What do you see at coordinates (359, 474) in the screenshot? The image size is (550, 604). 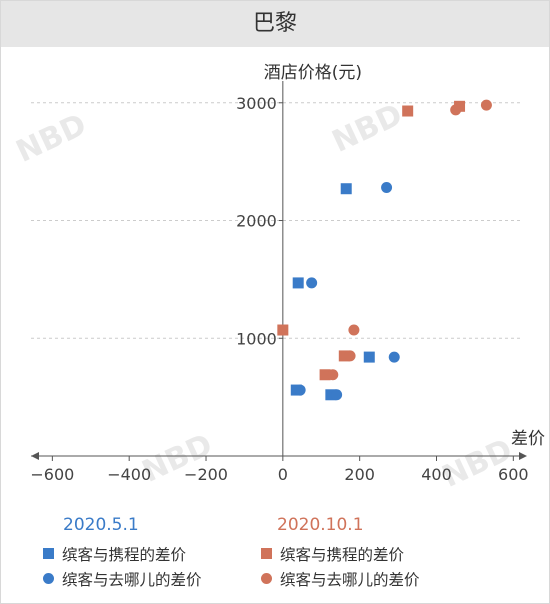 I see `x-tick-label: 200` at bounding box center [359, 474].